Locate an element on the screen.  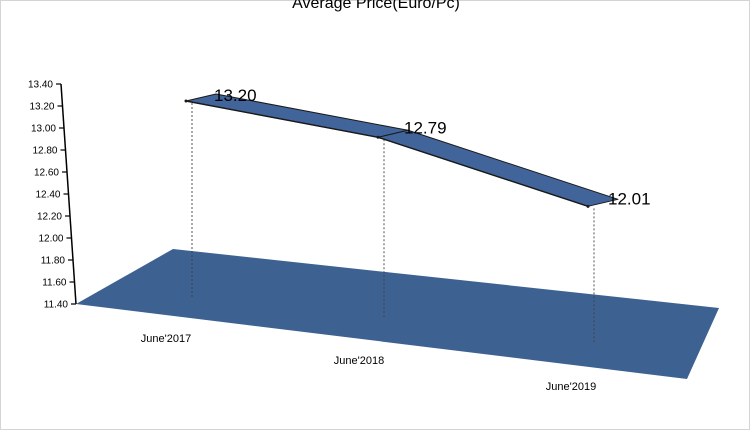
chart-title: Average Price(Euro/Pc) is located at coordinates (376, 6).